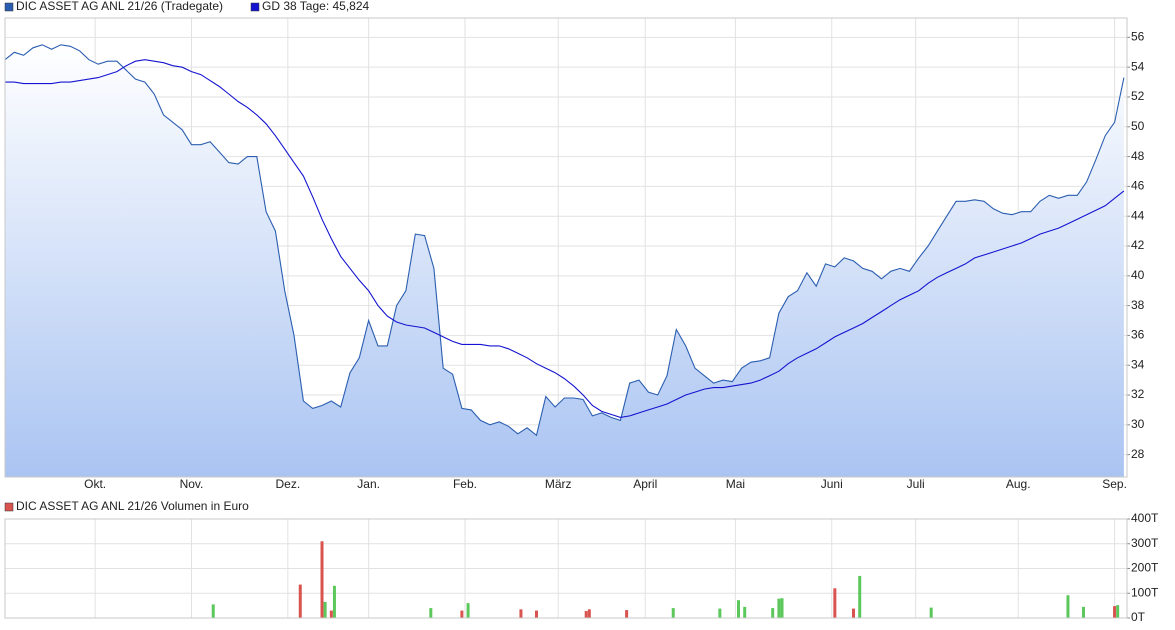  What do you see at coordinates (1138, 215) in the screenshot?
I see `y-tick-label: 44` at bounding box center [1138, 215].